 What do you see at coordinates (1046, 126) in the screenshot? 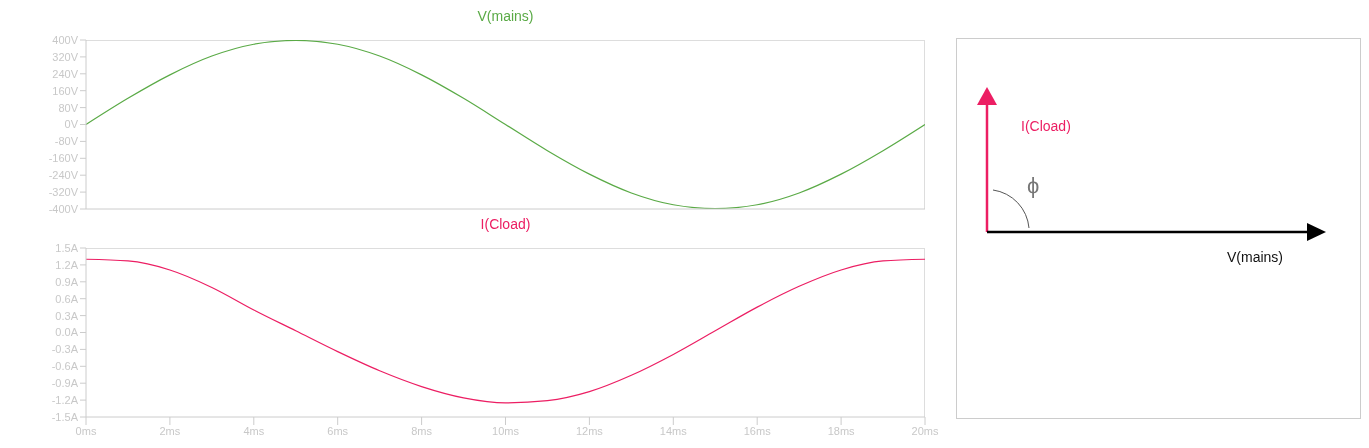
I see `text: I(Cload)` at bounding box center [1046, 126].